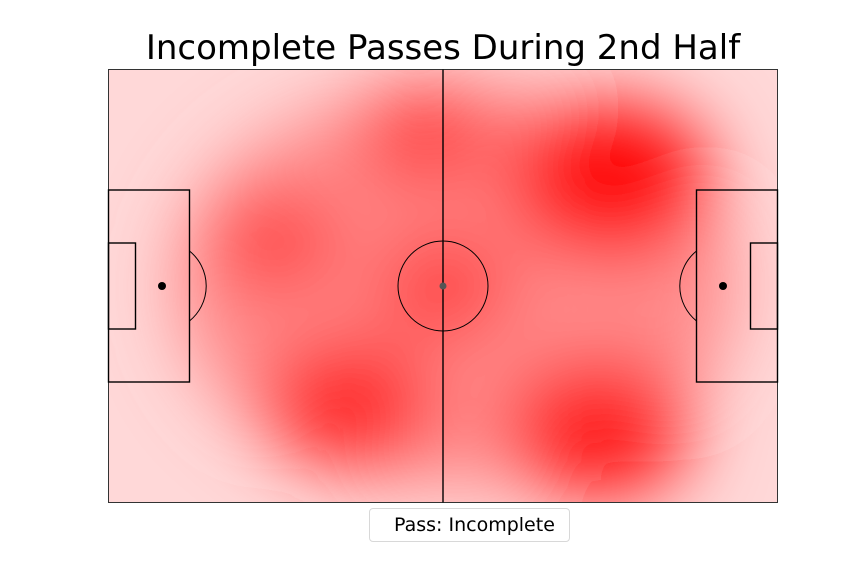 The height and width of the screenshot is (576, 864). Describe the element at coordinates (599, 432) in the screenshot. I see `heatmap-hotspot-bottom-right` at that location.